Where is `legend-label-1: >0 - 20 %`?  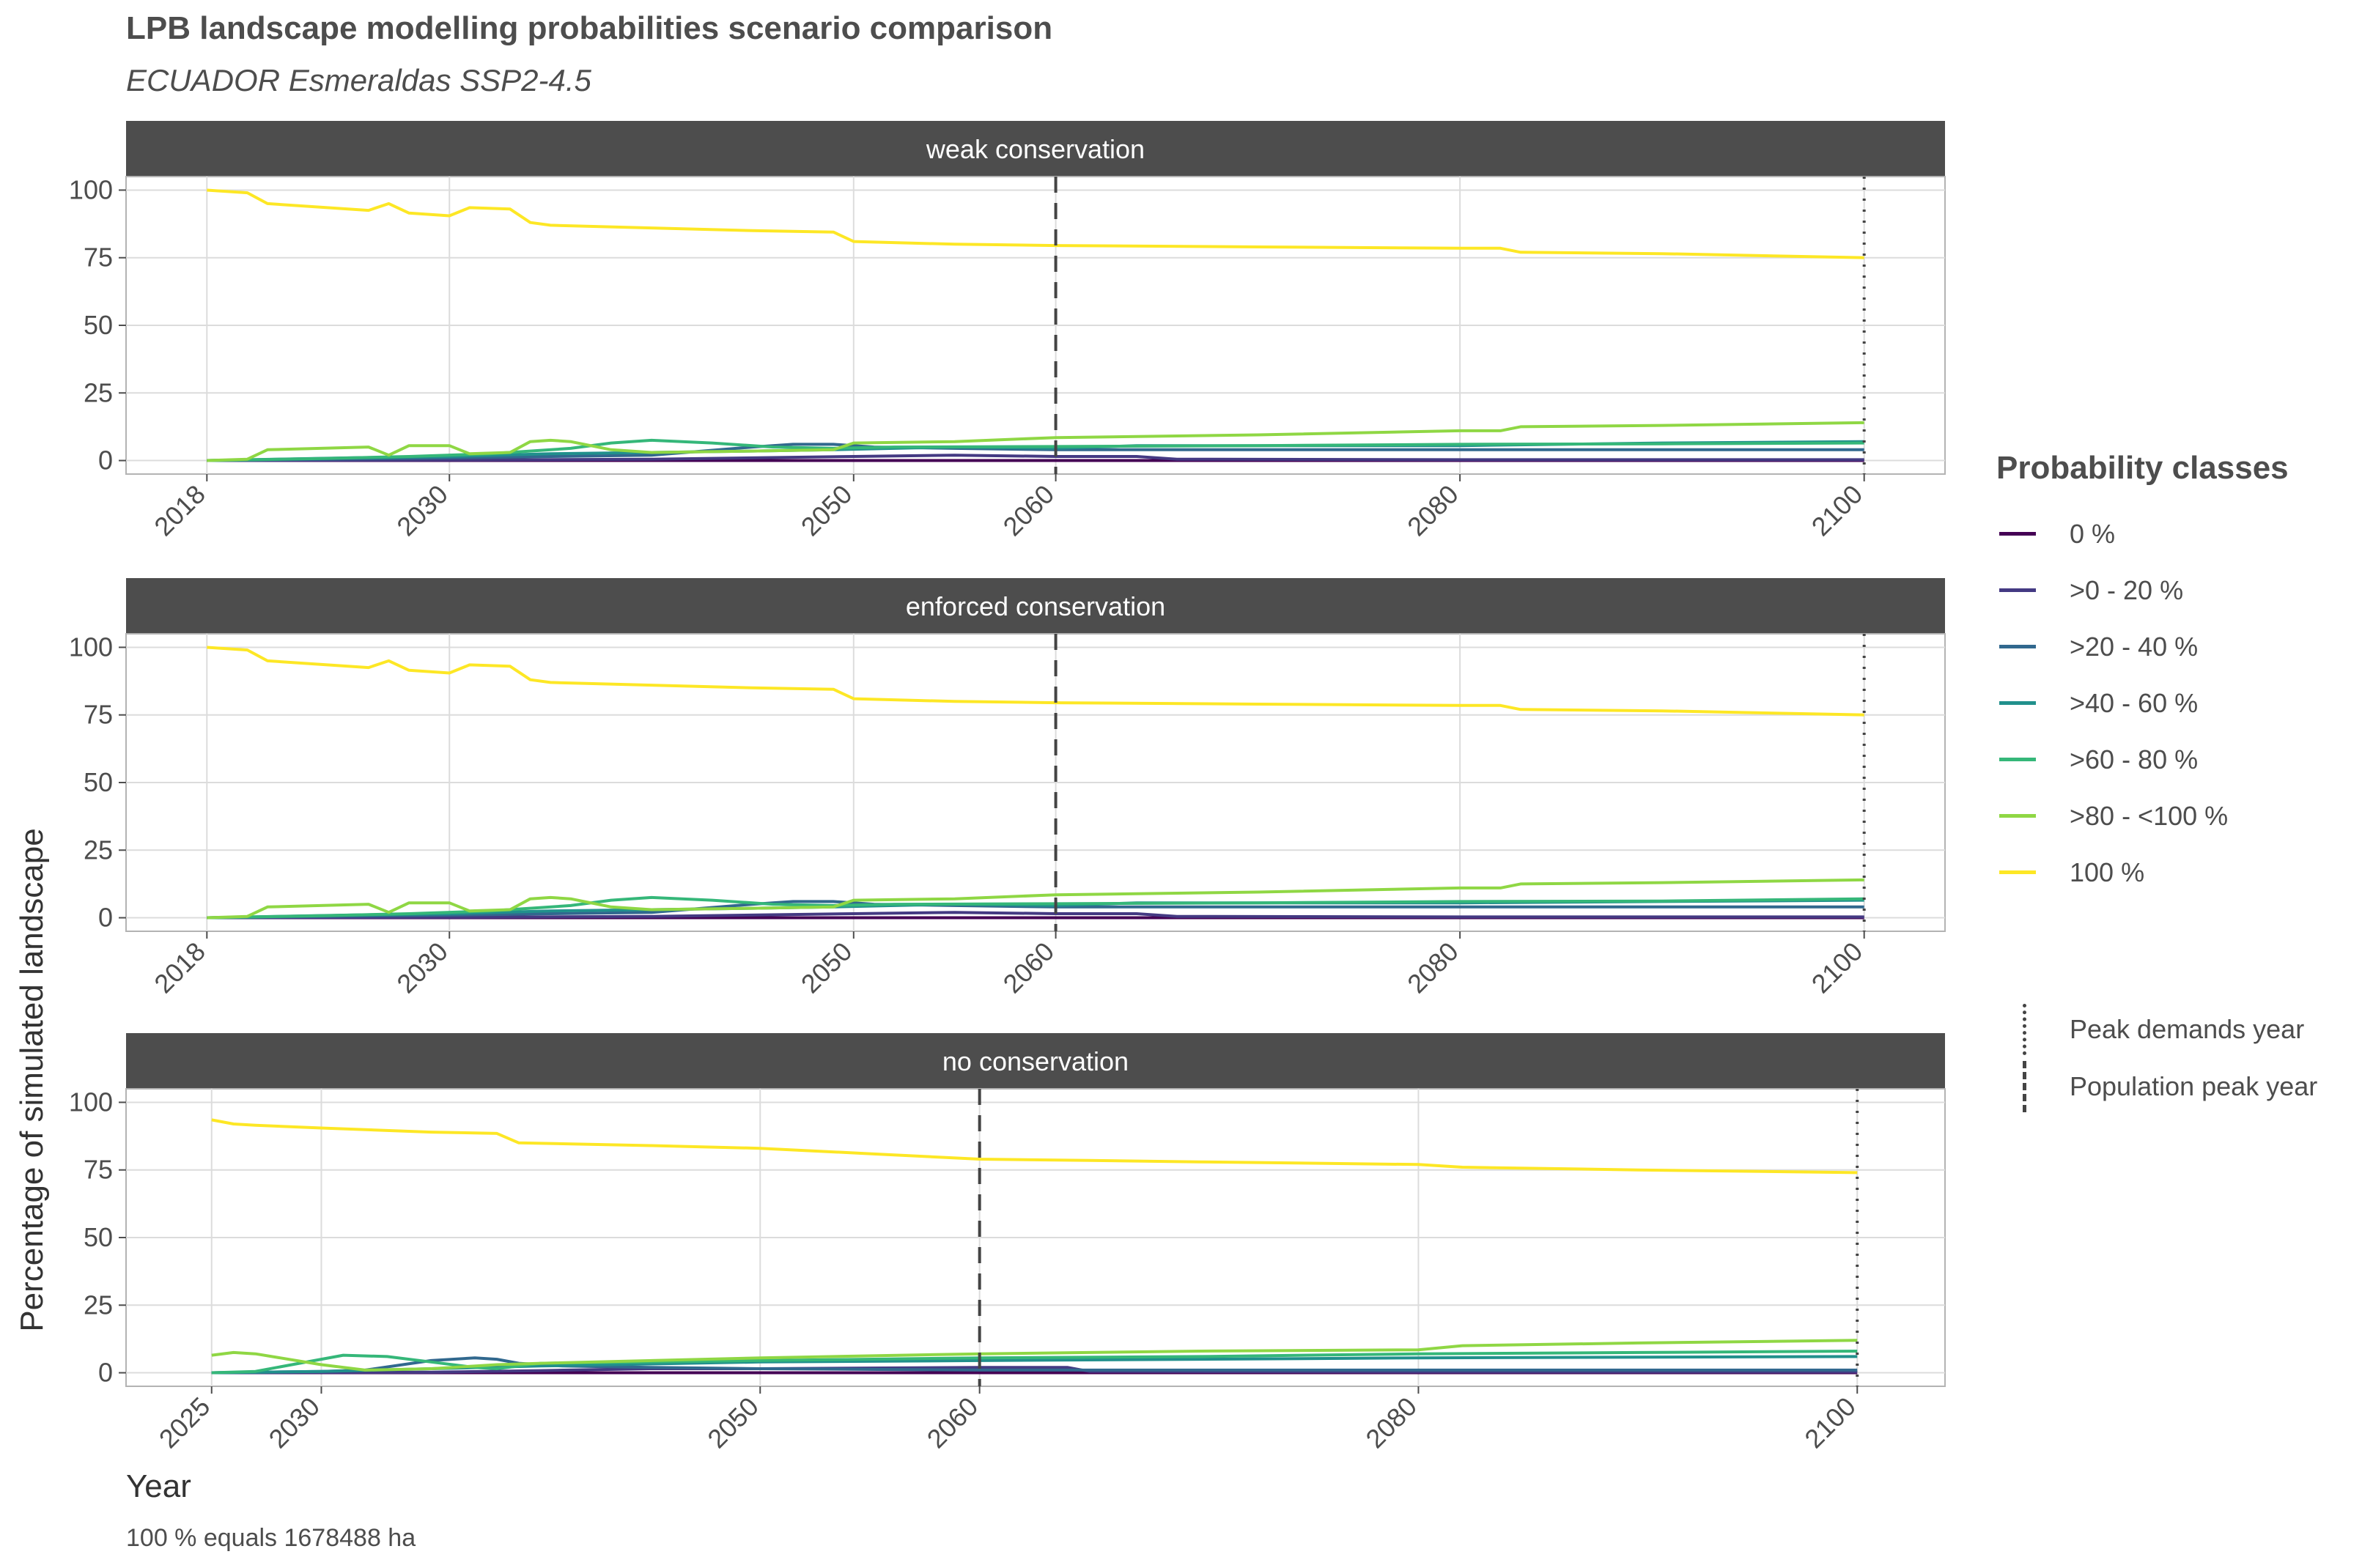 legend-label-1: >0 - 20 % is located at coordinates (2127, 590).